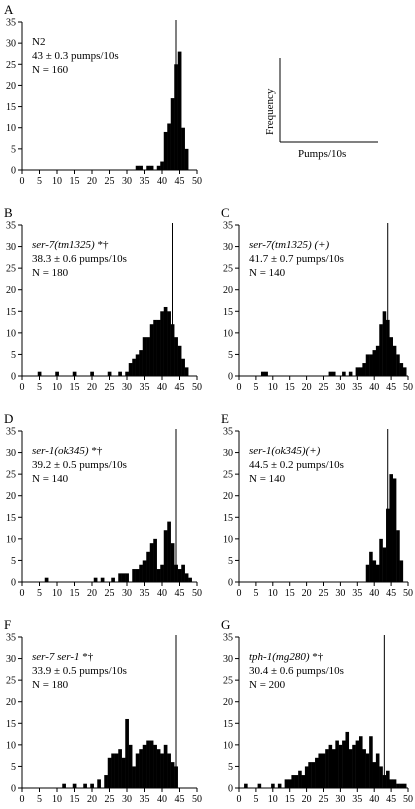 This screenshot has height=809, width=415. What do you see at coordinates (340, 593) in the screenshot?
I see `x-tick-label: 30` at bounding box center [340, 593].